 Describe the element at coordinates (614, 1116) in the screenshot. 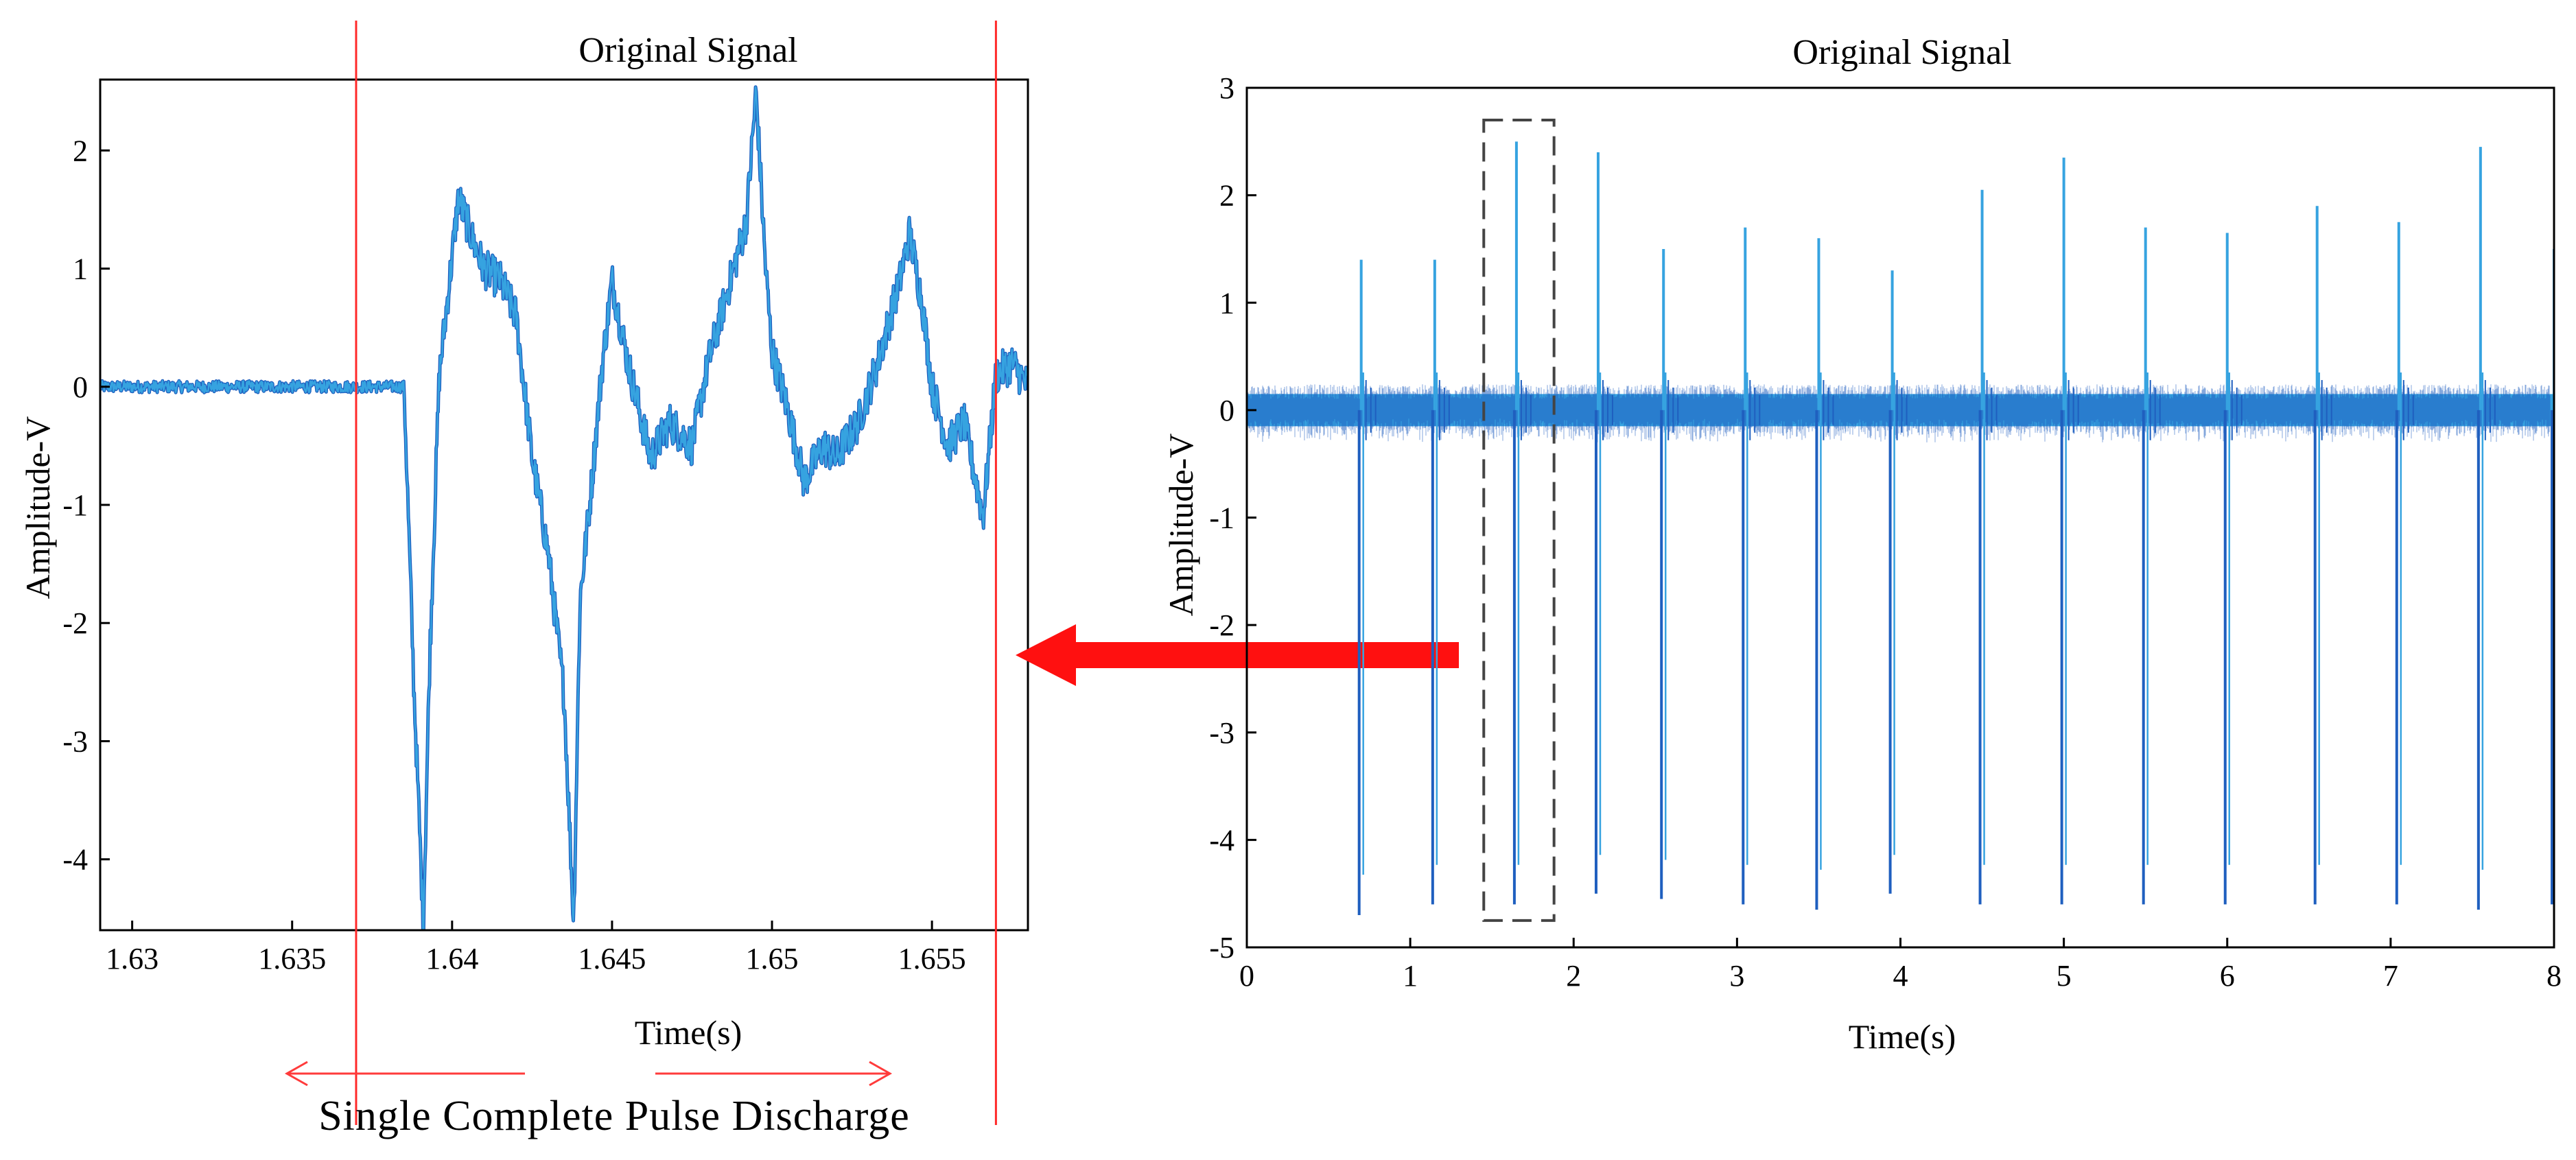

I see `pulse-annotation-text: Single Complete Pulse Discharge` at that location.